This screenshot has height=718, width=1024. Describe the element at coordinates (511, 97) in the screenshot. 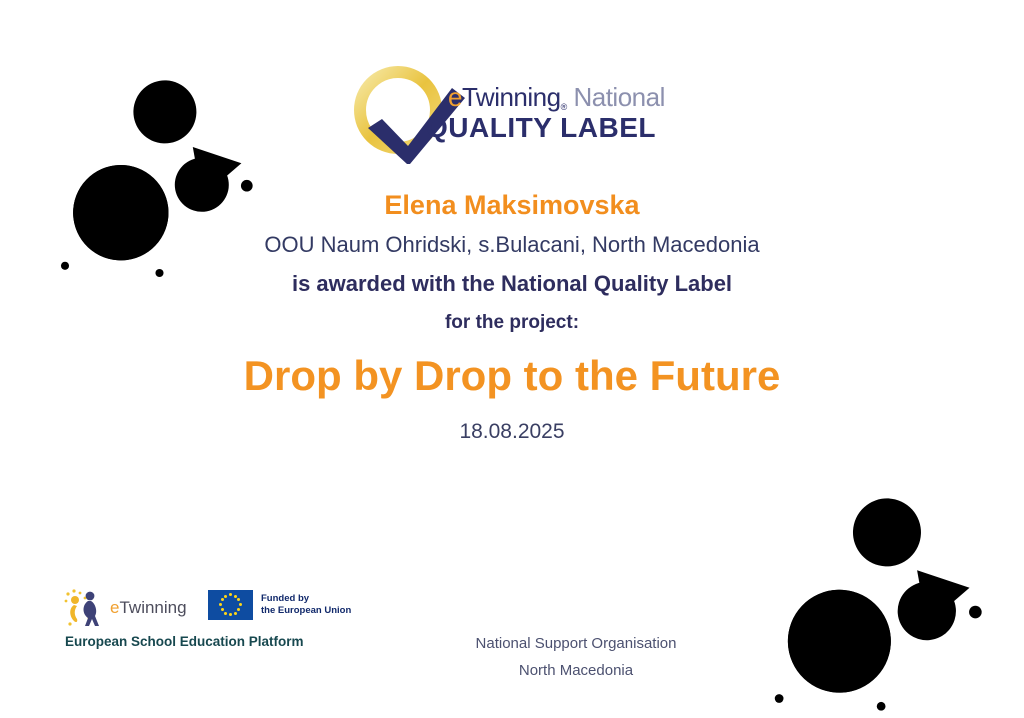

I see `brand-twinning: Twinning` at that location.